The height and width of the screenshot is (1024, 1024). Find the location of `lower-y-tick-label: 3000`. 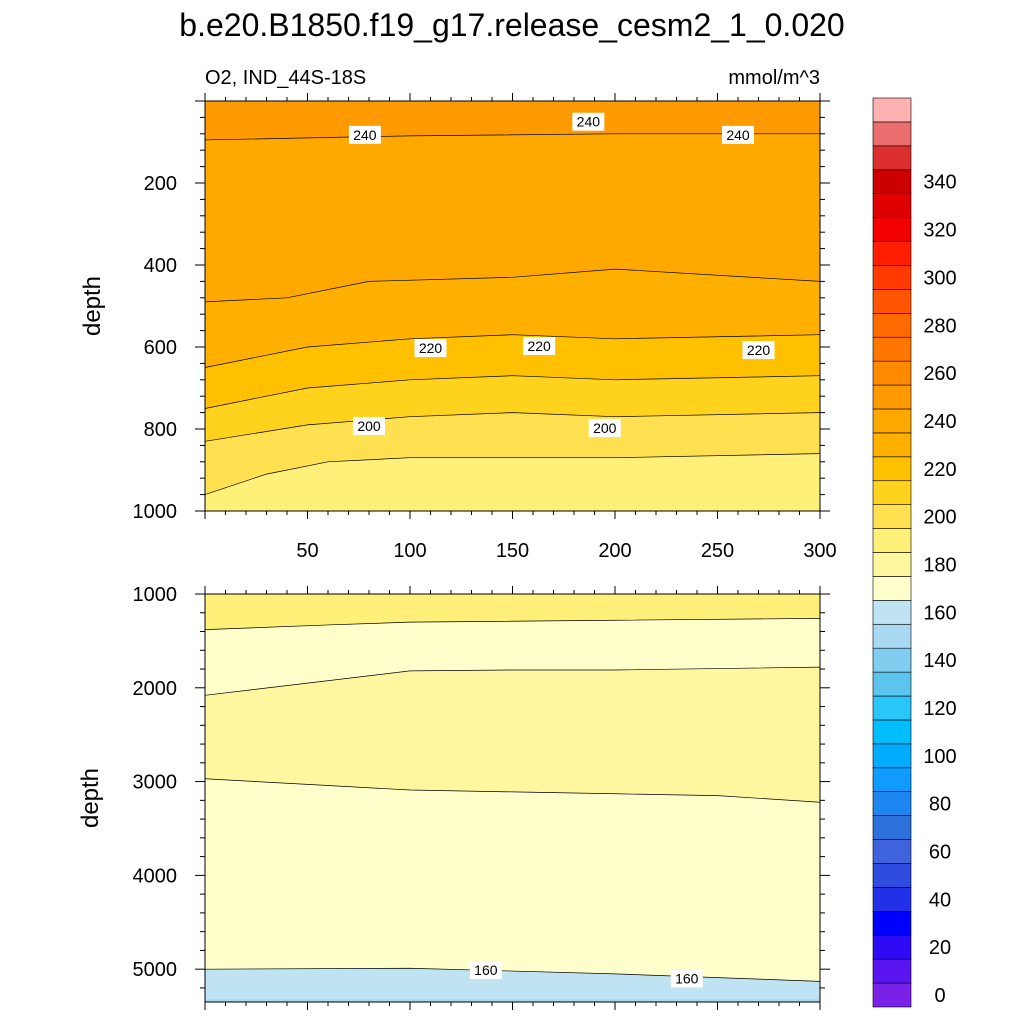

lower-y-tick-label: 3000 is located at coordinates (155, 783).